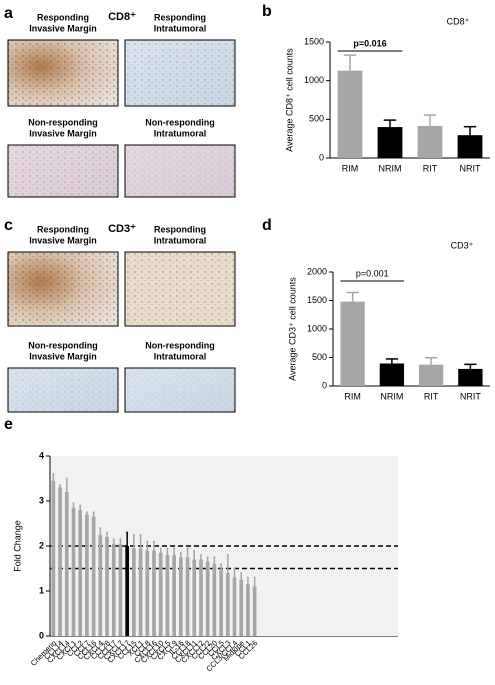 This screenshot has height=685, width=495. I want to click on p-value: p=0.016, so click(369, 43).